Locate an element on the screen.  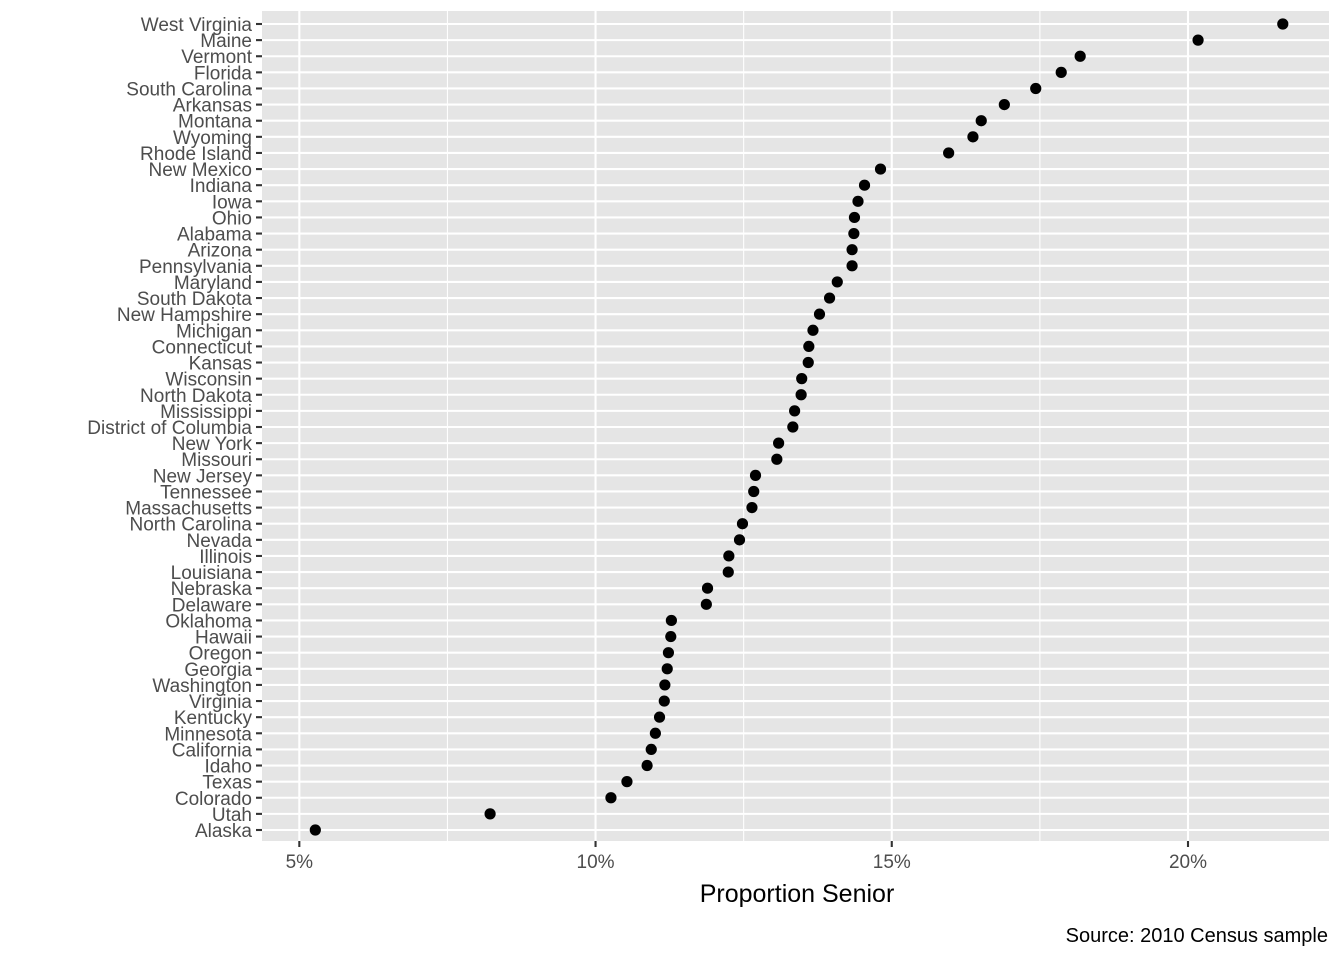
caption: Source: 2010 Census sample is located at coordinates (1197, 936).